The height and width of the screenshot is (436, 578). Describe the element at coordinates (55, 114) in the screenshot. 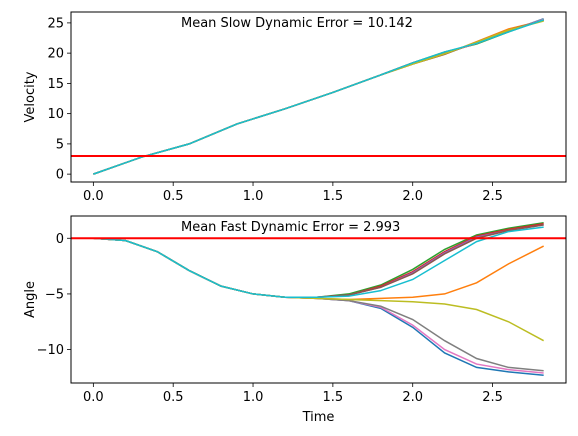

I see `y-tick-label: 10` at that location.